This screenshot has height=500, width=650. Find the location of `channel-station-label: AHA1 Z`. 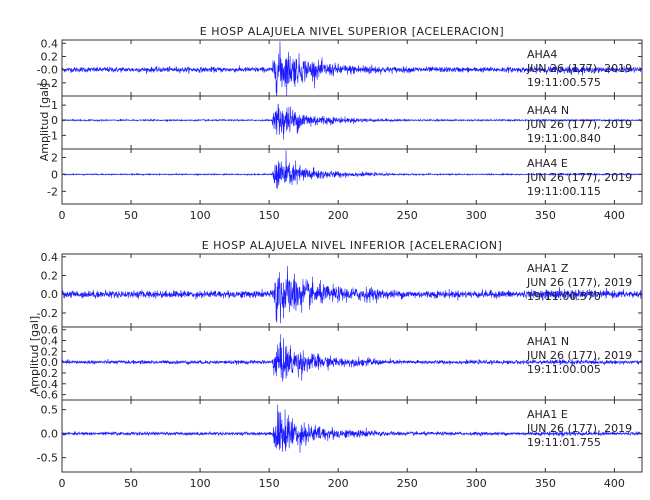

channel-station-label: AHA1 Z is located at coordinates (548, 268).